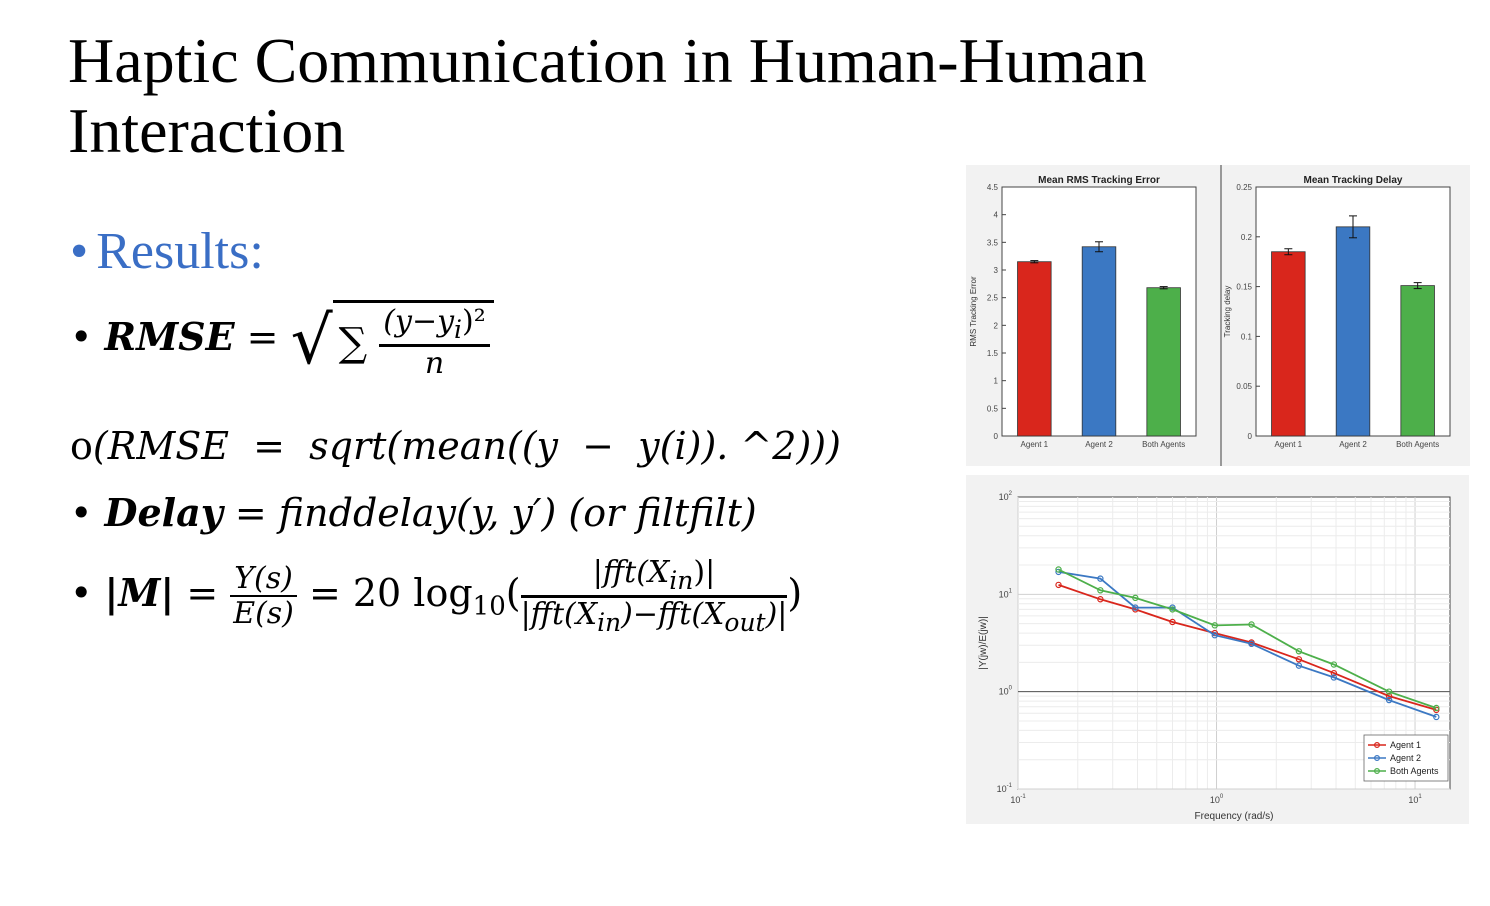 This screenshot has height=906, width=1490. Describe the element at coordinates (993, 408) in the screenshot. I see `y-tick-label: 0.5` at that location.